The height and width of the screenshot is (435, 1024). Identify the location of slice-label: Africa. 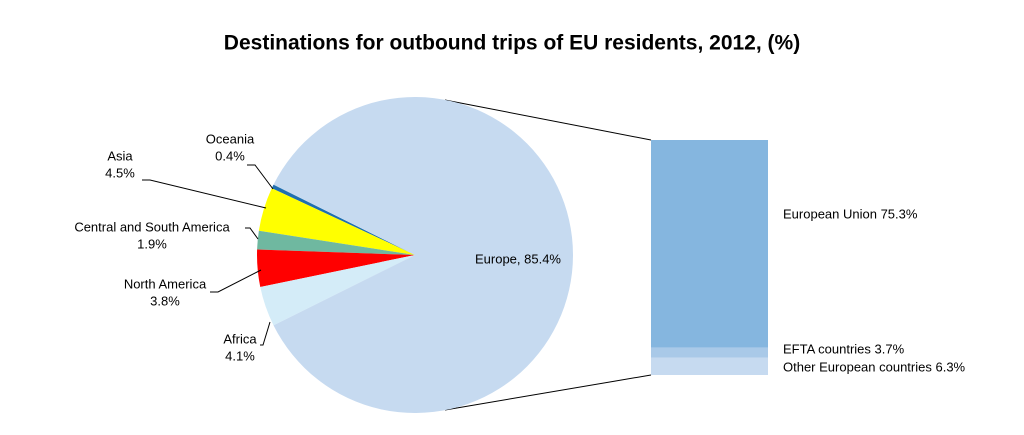
(240, 338).